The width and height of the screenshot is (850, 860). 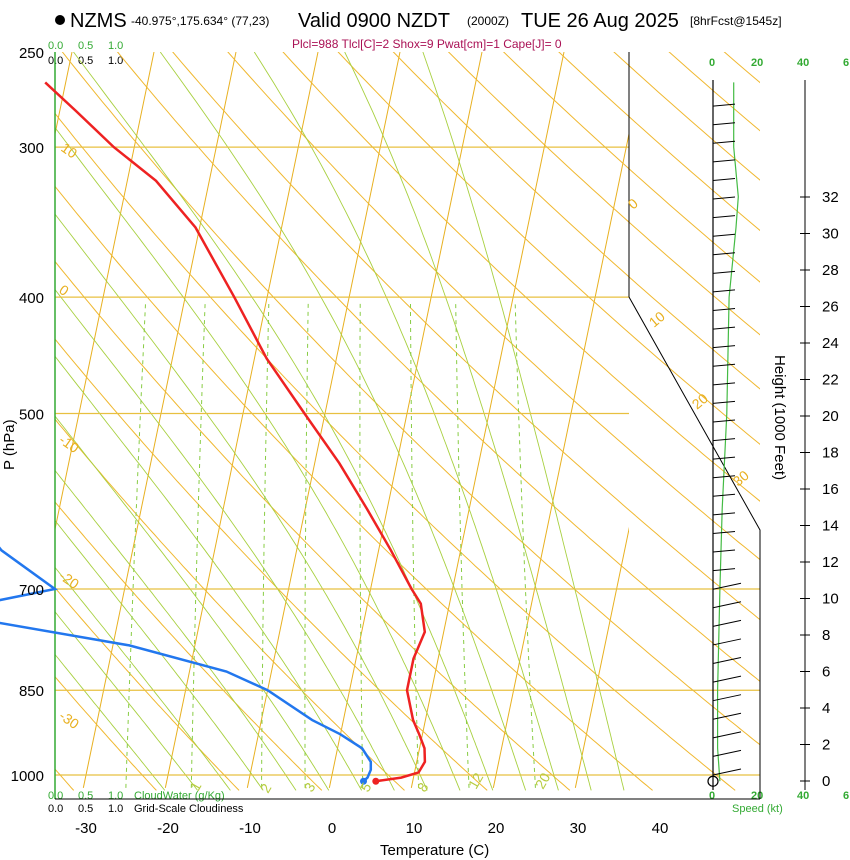 What do you see at coordinates (31, 590) in the screenshot?
I see `p-tick-label: 700` at bounding box center [31, 590].